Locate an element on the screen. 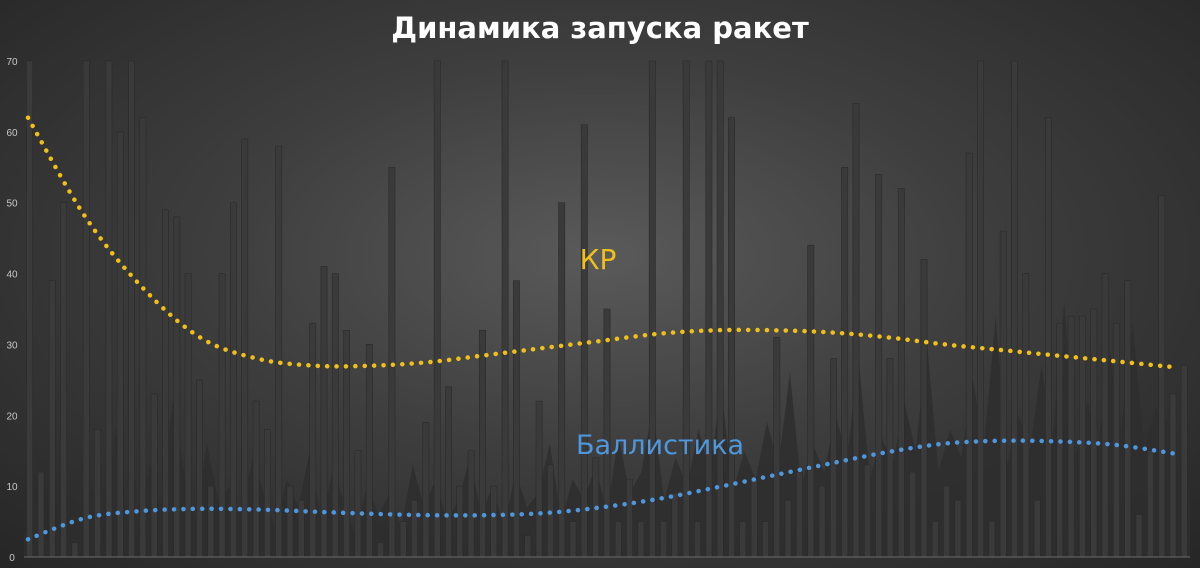  y-tick-label: 40 is located at coordinates (12, 275).